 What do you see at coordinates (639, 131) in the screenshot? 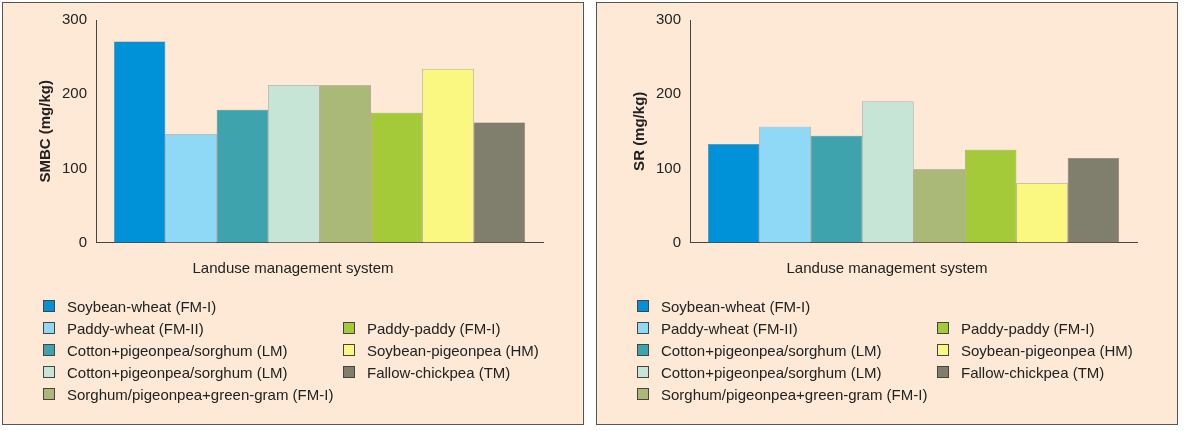
I see `y-axis-title: SR (mg/kg)` at bounding box center [639, 131].